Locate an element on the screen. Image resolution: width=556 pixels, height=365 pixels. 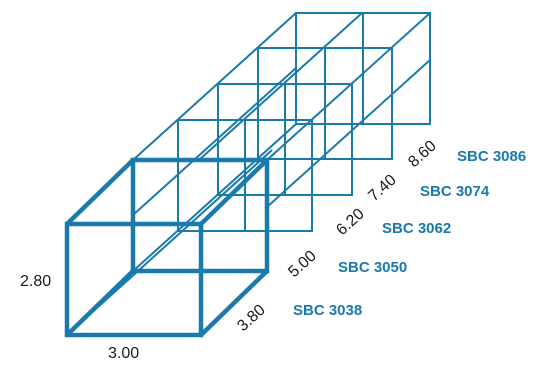
width-label: 3.00 is located at coordinates (123, 353).